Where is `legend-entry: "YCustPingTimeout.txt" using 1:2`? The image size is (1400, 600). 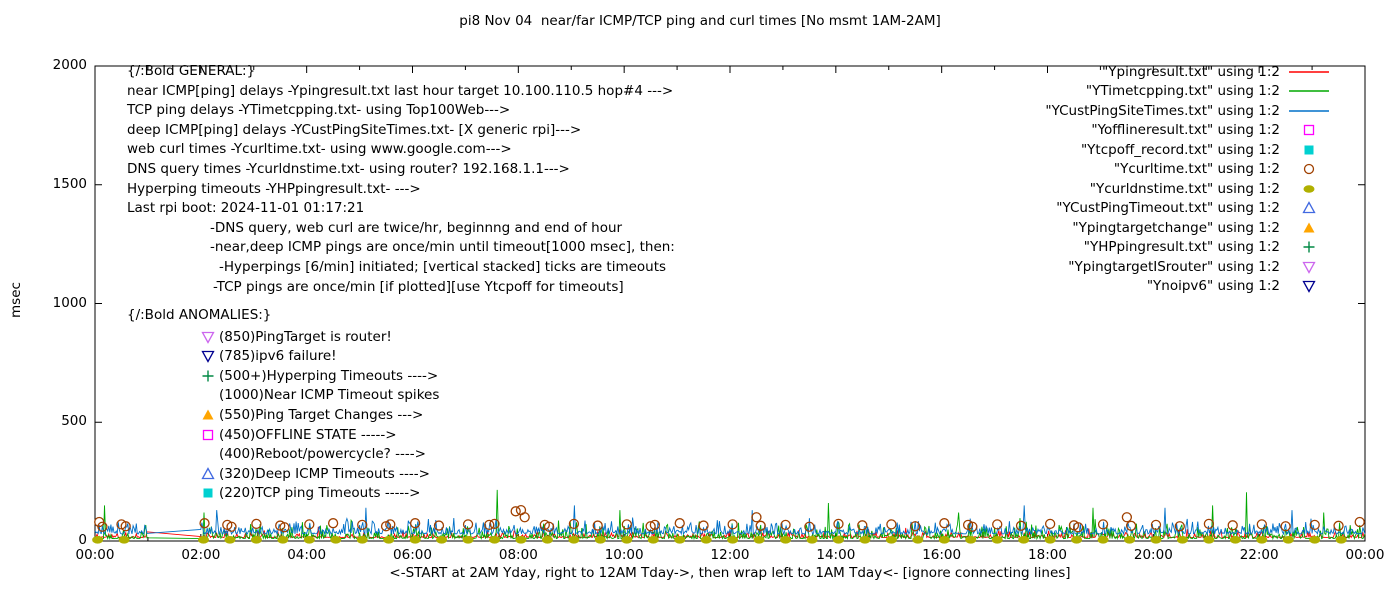
legend-entry: "YCustPingTimeout.txt" using 1:2 is located at coordinates (1194, 209).